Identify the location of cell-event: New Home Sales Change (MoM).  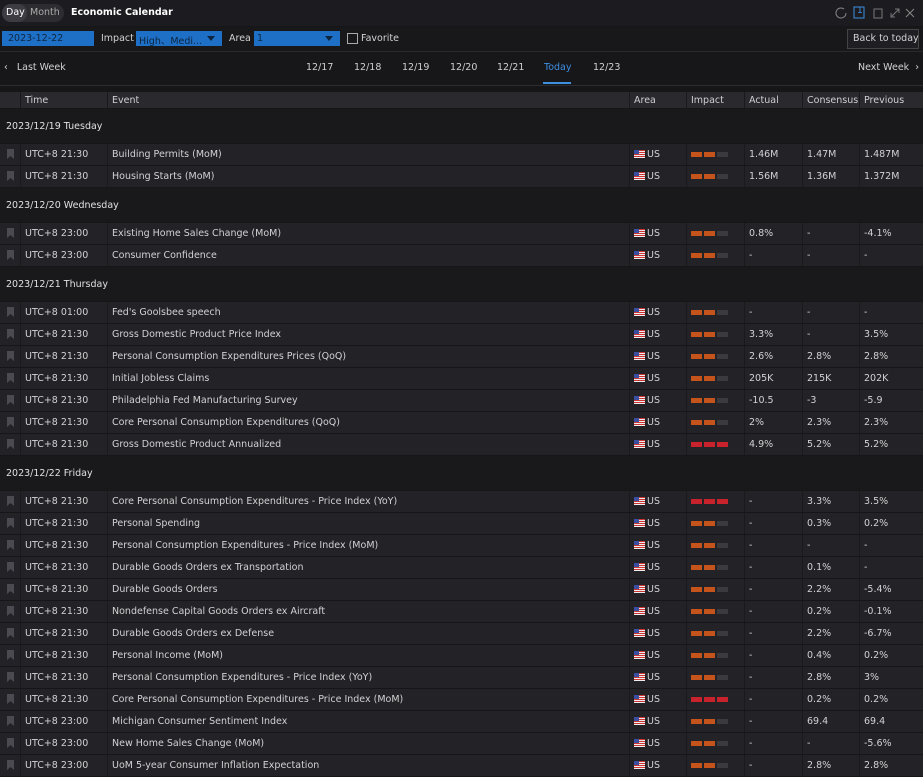
(188, 743).